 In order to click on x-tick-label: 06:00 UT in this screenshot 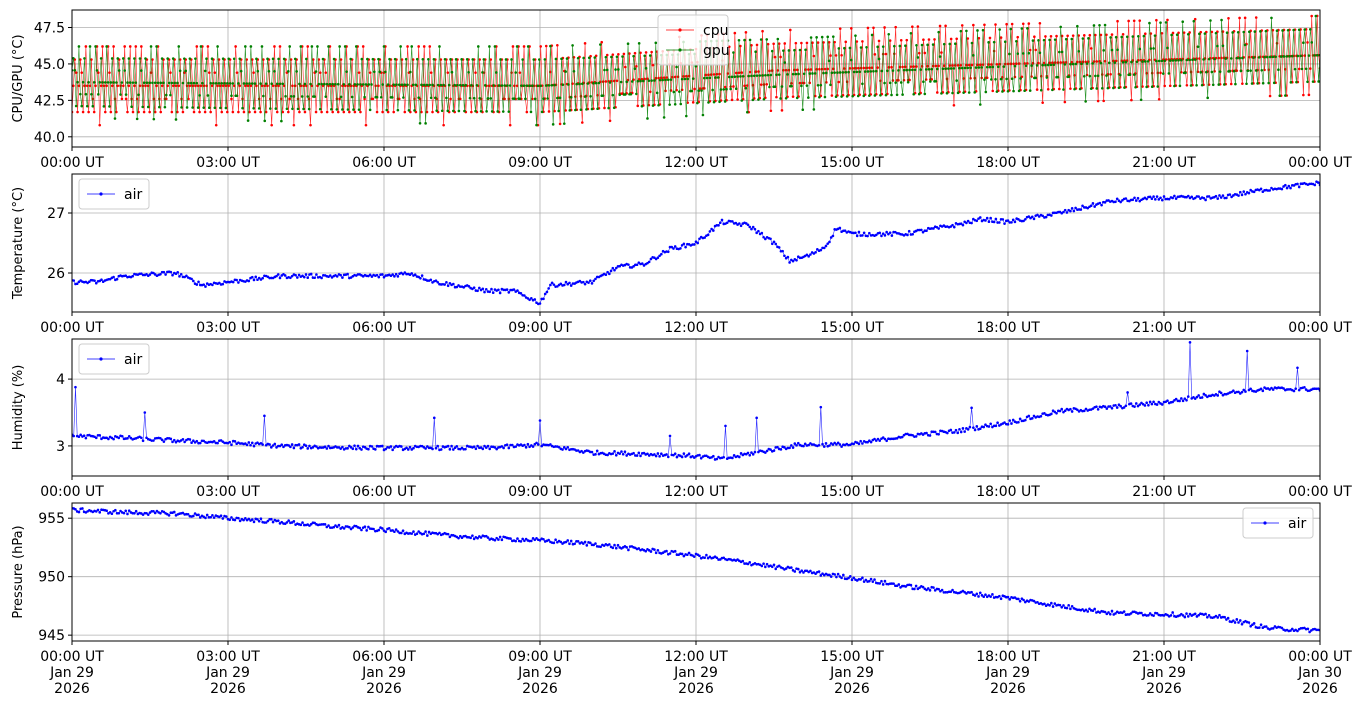, I will do `click(384, 163)`.